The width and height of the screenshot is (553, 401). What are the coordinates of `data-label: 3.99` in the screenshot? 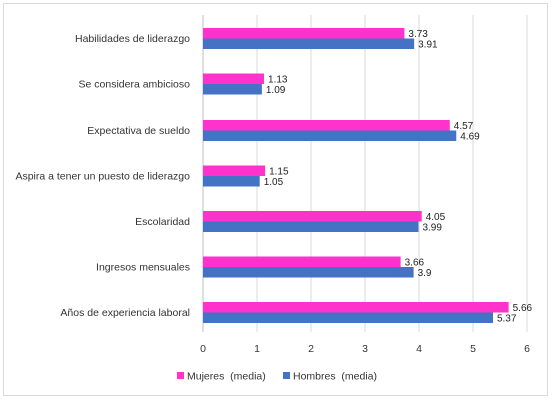 It's located at (432, 228).